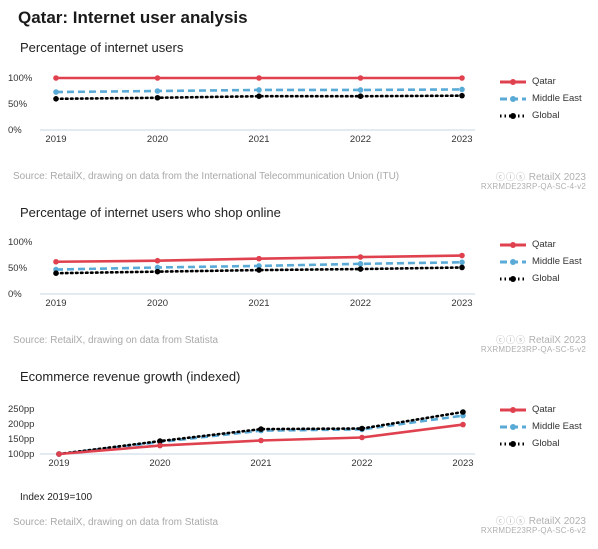 The width and height of the screenshot is (598, 549). I want to click on y-tick-label: 150pp, so click(21, 439).